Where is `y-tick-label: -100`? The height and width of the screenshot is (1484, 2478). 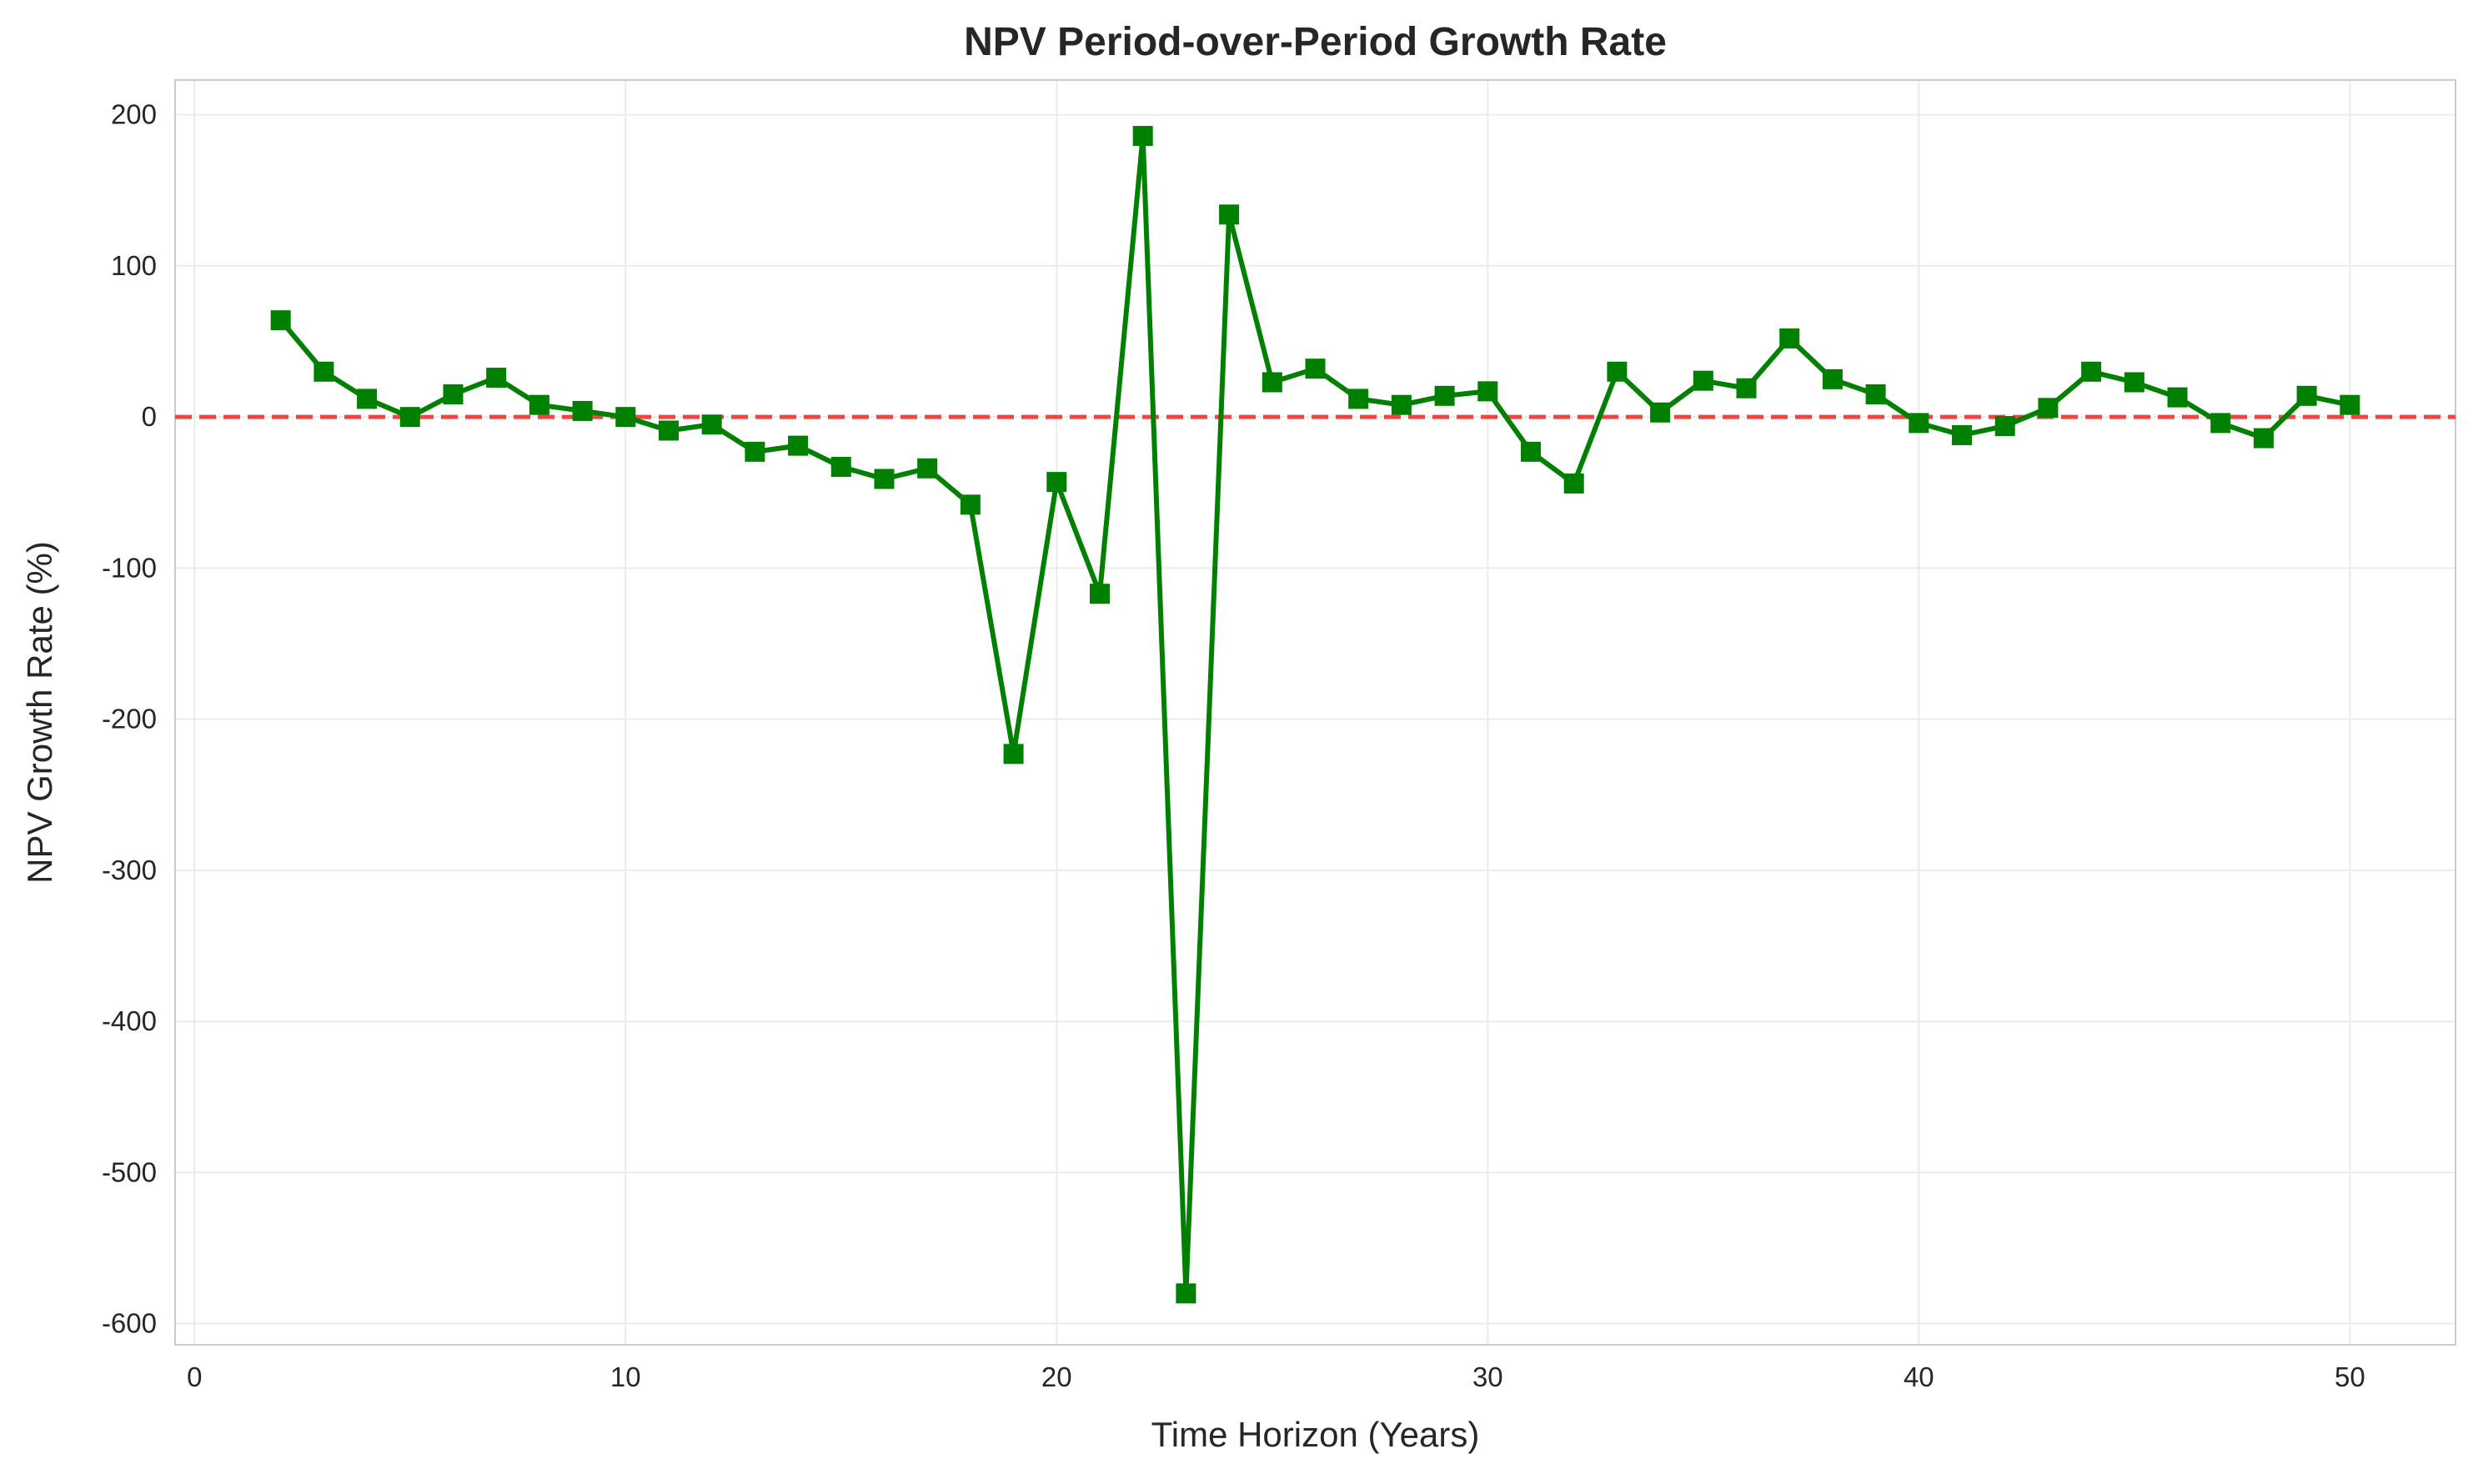 y-tick-label: -100 is located at coordinates (130, 567).